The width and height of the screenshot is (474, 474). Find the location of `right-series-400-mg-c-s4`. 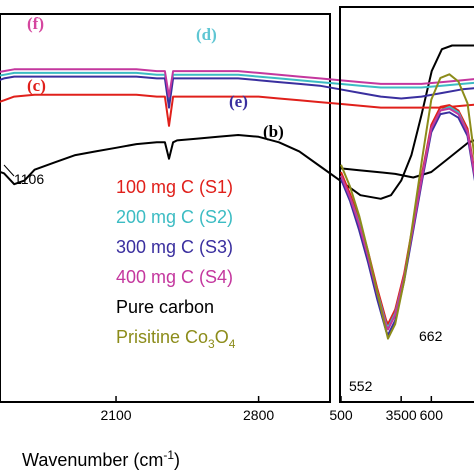

right-series-400-mg-c-s4 is located at coordinates (407, 219).